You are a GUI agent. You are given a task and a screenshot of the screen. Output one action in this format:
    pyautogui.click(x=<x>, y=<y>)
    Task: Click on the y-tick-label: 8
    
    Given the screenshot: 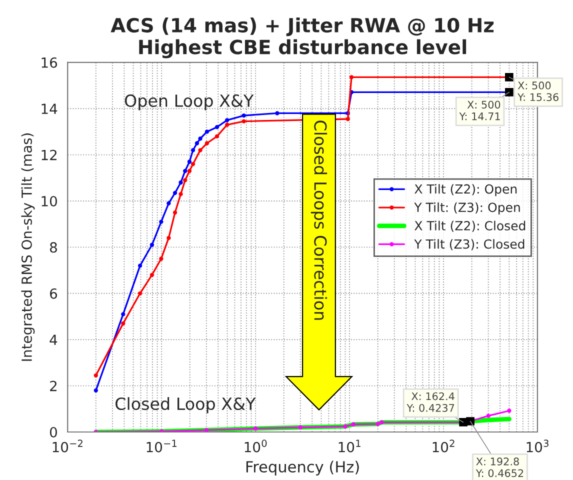 What is the action you would take?
    pyautogui.click(x=53, y=247)
    